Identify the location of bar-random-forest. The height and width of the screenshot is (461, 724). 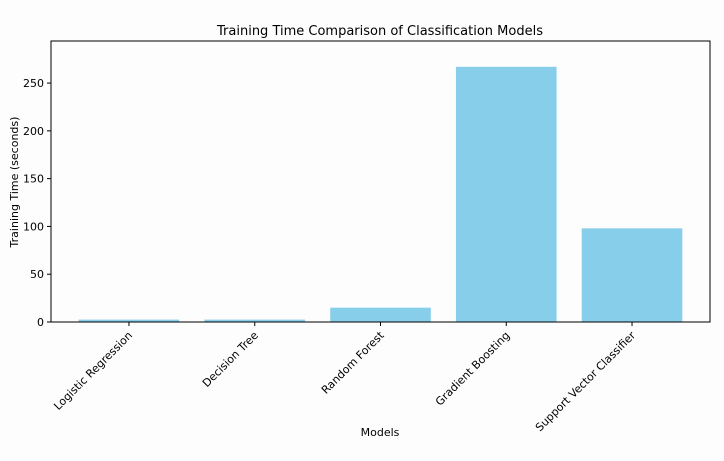
(380, 314).